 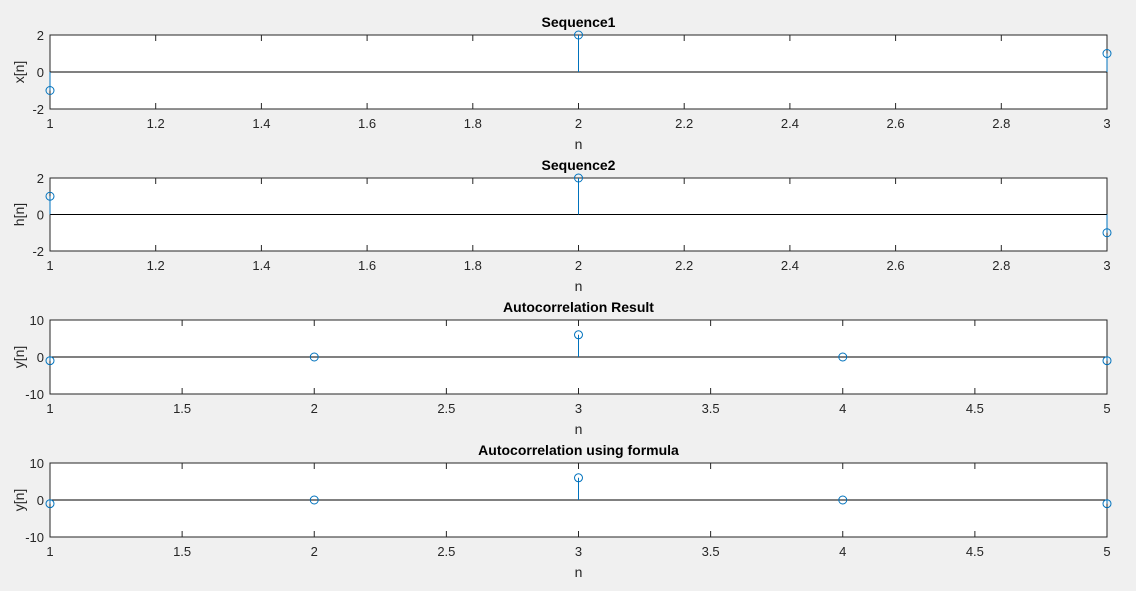 What do you see at coordinates (579, 165) in the screenshot?
I see `chart-title: Sequence2` at bounding box center [579, 165].